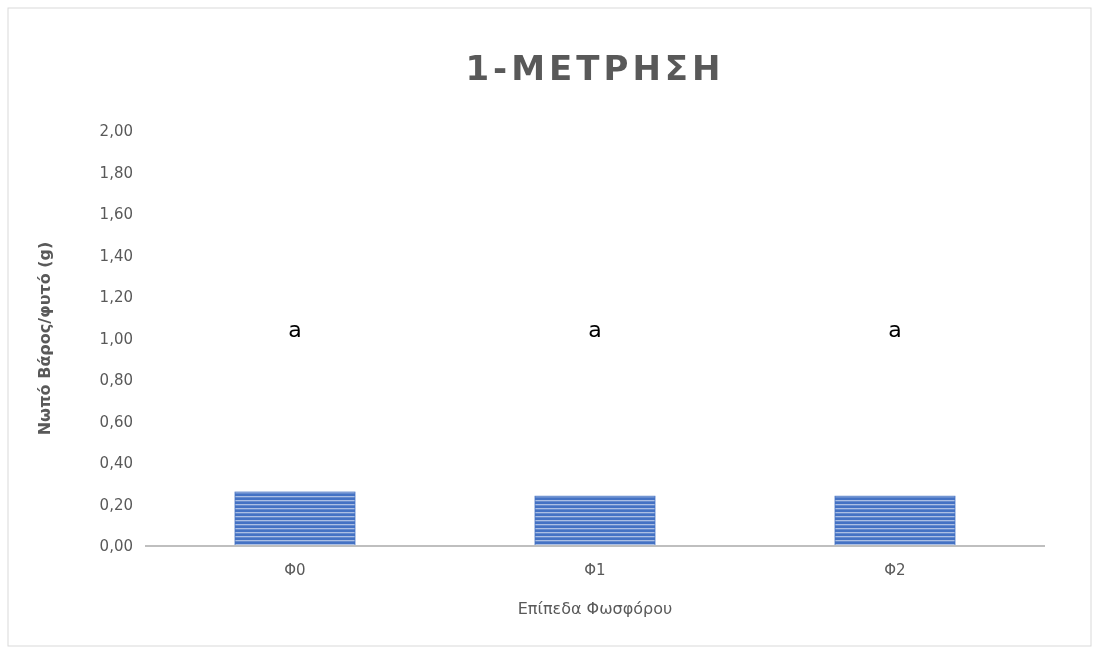 This screenshot has width=1099, height=654. Describe the element at coordinates (116, 131) in the screenshot. I see `y-tick-label: 2,00` at that location.